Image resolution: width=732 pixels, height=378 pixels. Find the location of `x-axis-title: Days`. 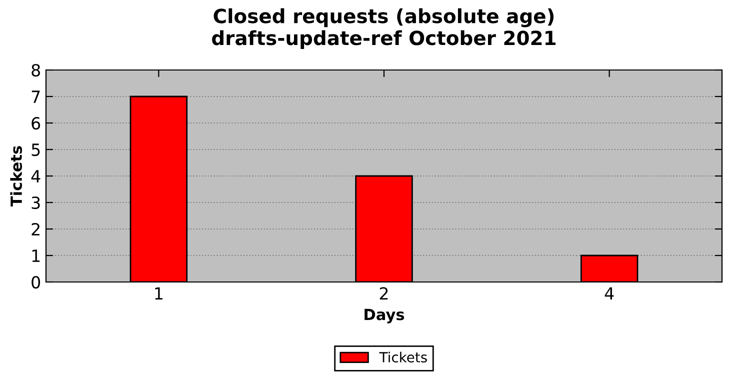

x-axis-title: Days is located at coordinates (384, 316).